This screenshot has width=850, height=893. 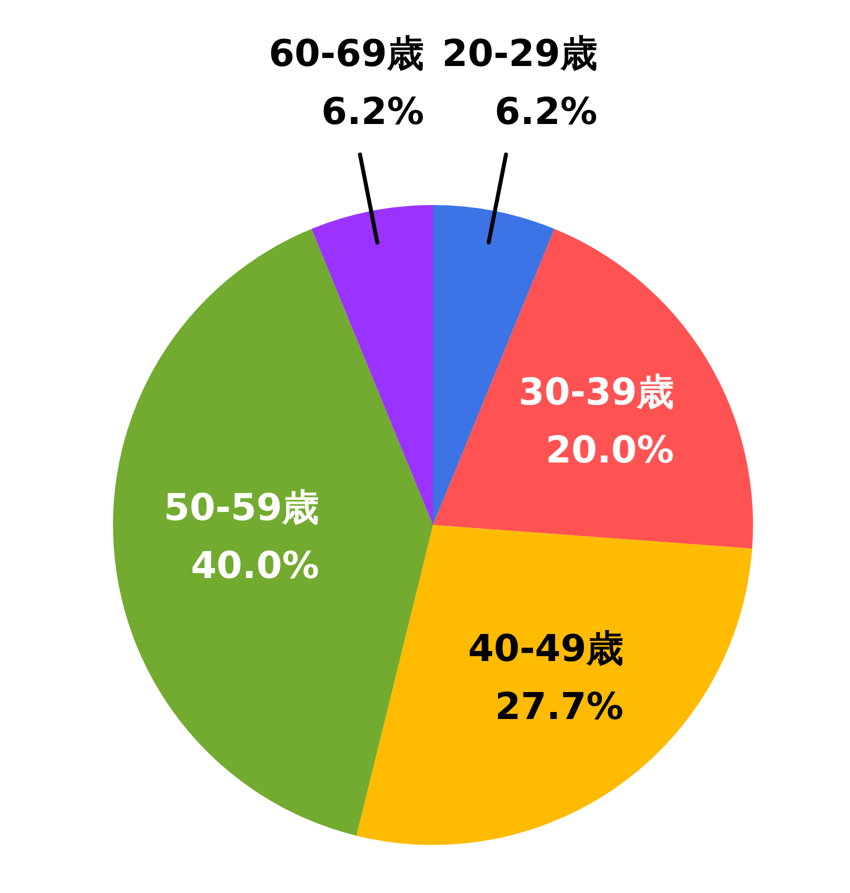 I want to click on slice-label: 50-59歳, so click(x=242, y=507).